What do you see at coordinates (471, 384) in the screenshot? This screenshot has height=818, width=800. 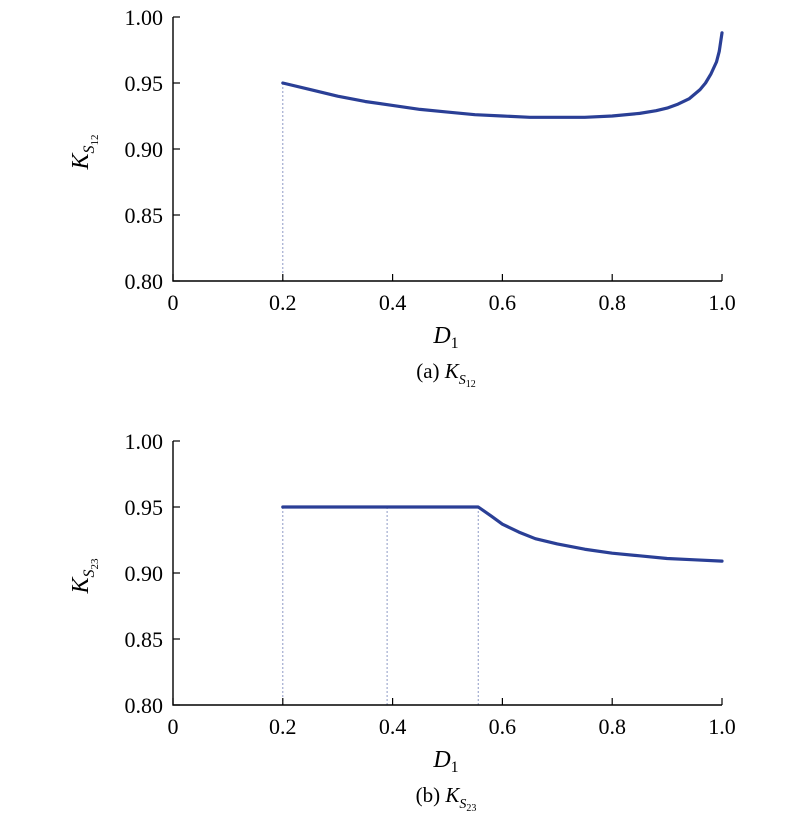 I see `caption-symbol-sub2: 12` at bounding box center [471, 384].